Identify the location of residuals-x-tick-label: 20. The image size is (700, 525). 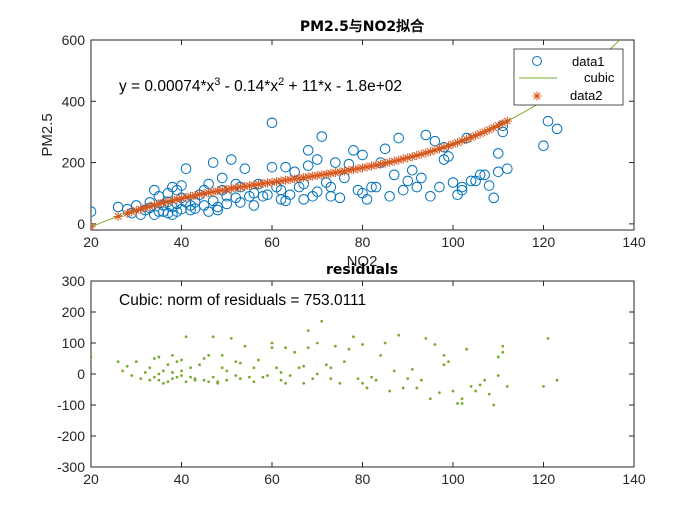
(91, 479).